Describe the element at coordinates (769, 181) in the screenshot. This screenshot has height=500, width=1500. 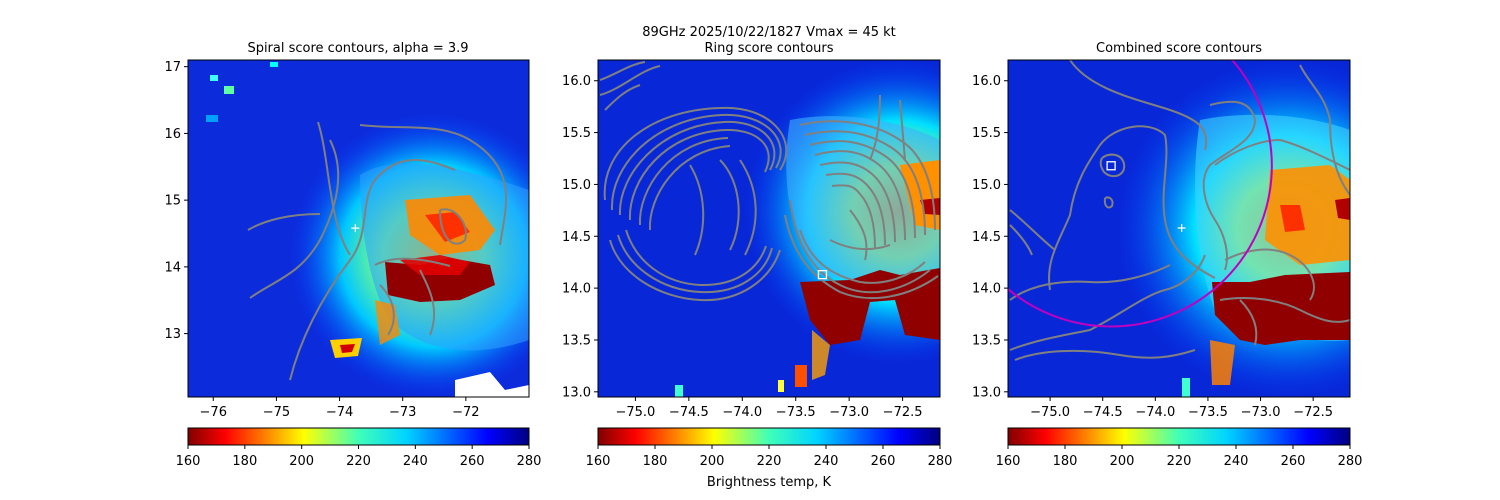
I see `contours-ring` at that location.